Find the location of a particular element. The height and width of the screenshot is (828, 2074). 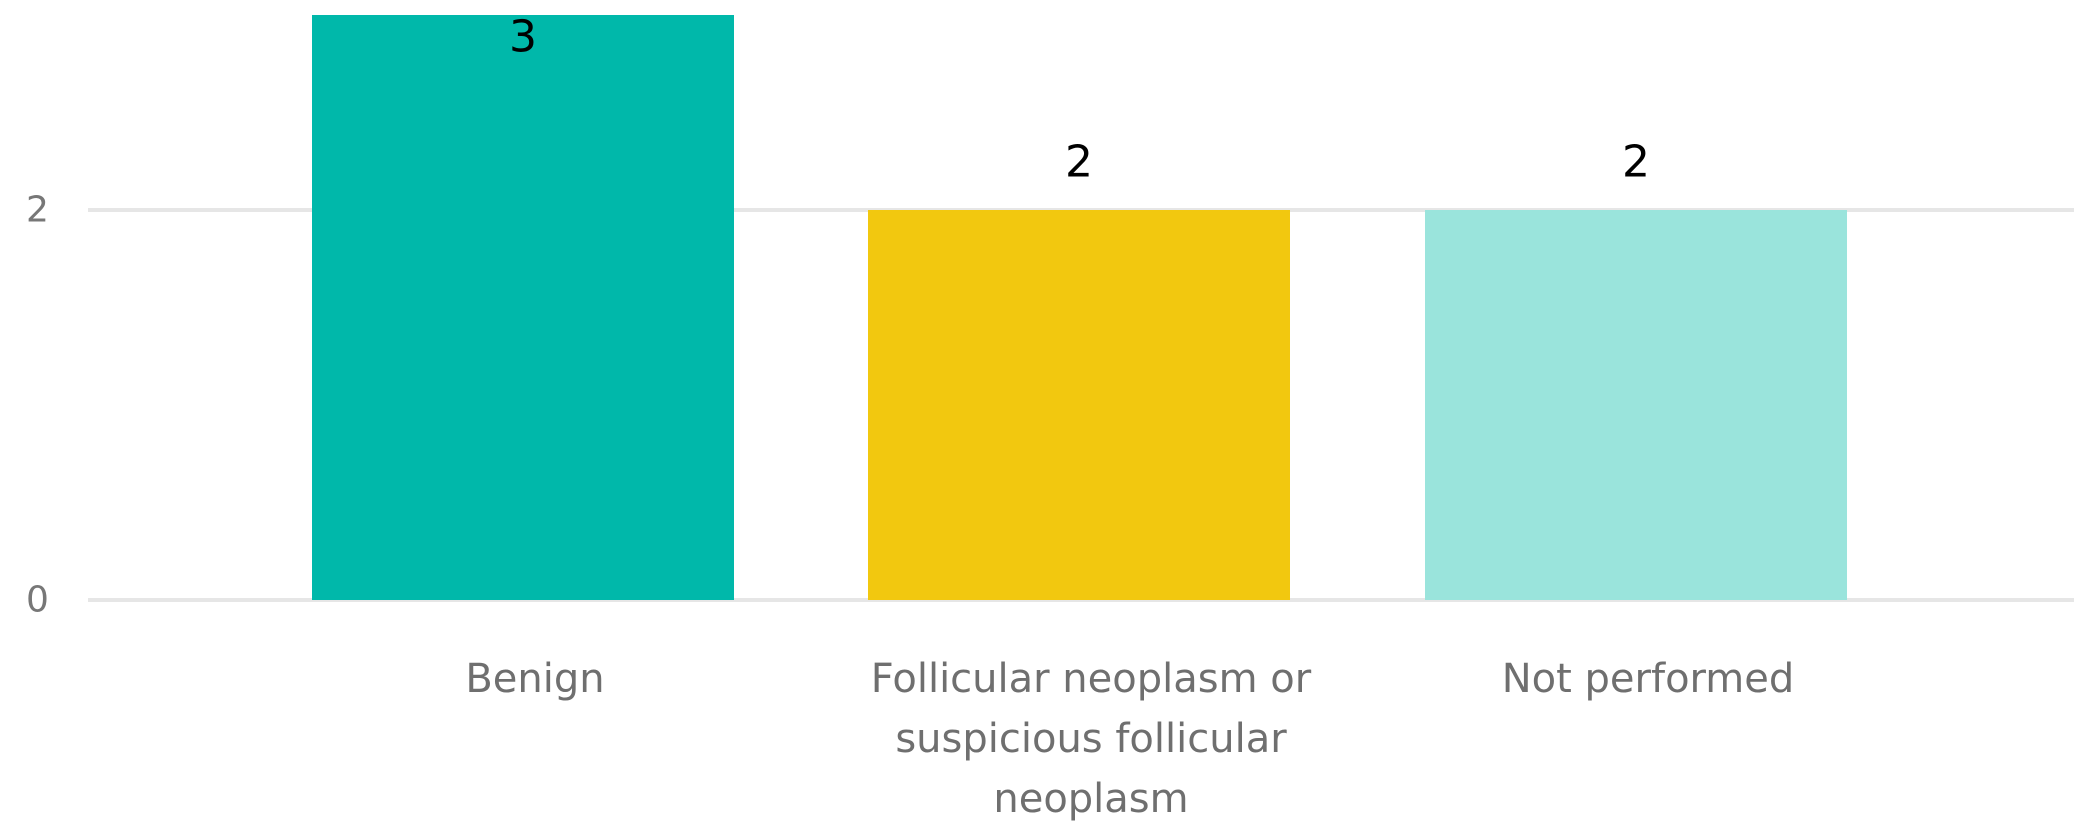

category-label: neoplasm is located at coordinates (1090, 799).